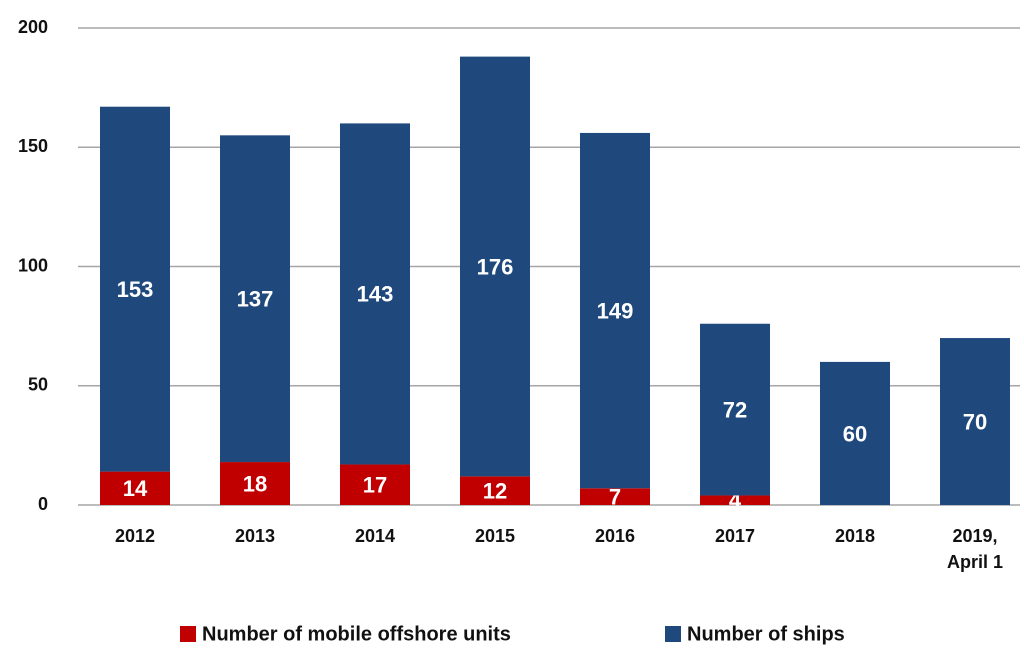  I want to click on data-label: 153, so click(135, 289).